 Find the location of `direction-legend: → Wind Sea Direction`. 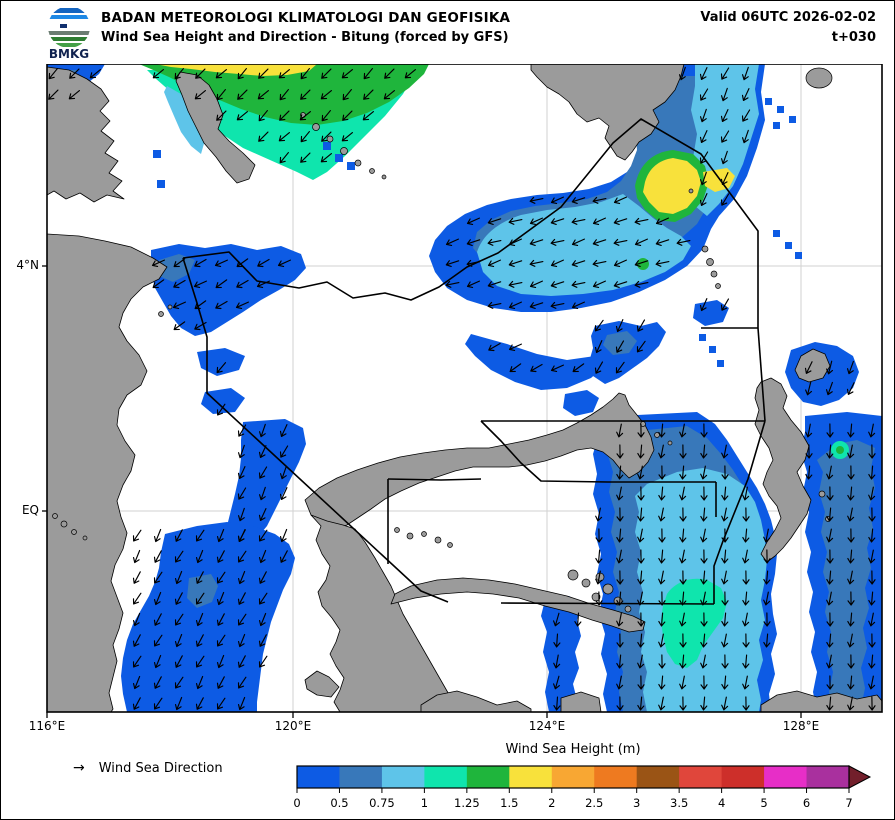

direction-legend: → Wind Sea Direction is located at coordinates (148, 768).